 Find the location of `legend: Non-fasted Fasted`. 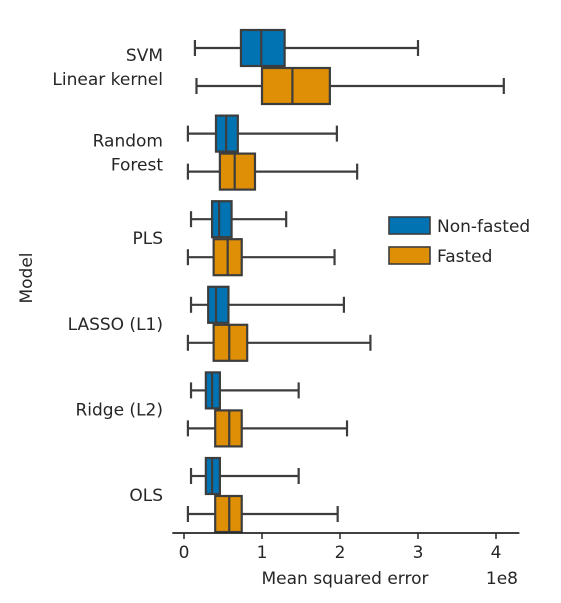

legend: Non-fasted Fasted is located at coordinates (459, 241).